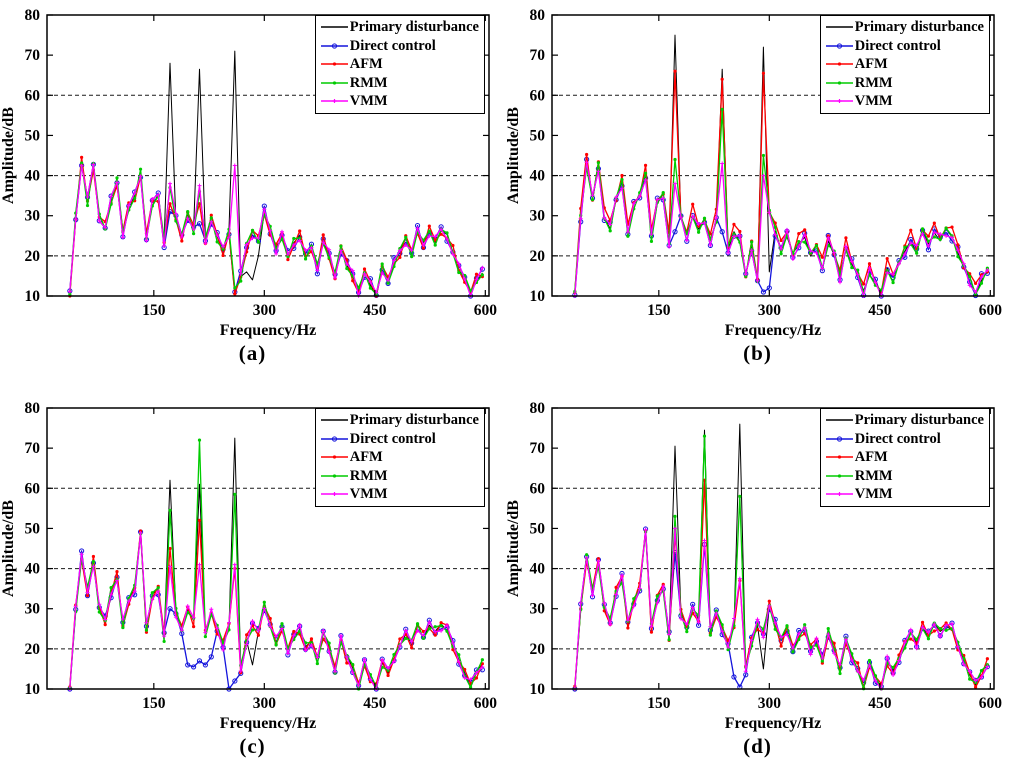 The height and width of the screenshot is (767, 1010). I want to click on legend-item-primary-disturbance: Primary disturbance, so click(904, 27).